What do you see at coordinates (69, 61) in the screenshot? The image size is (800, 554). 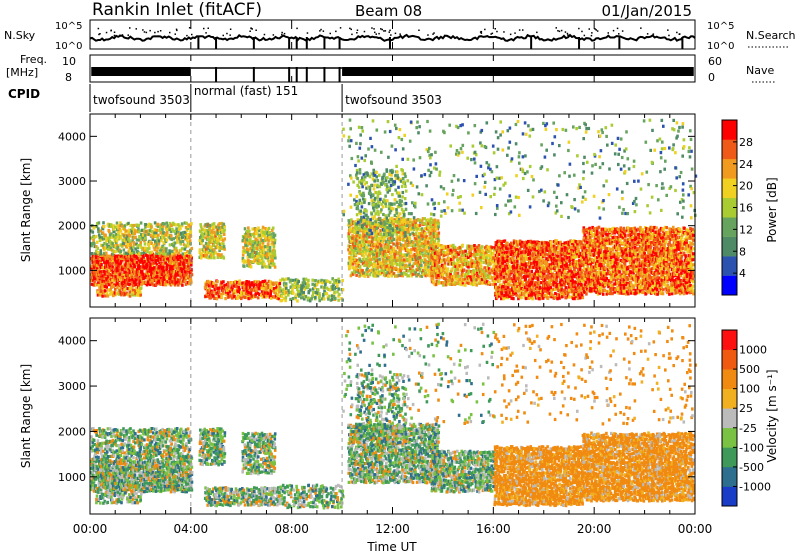 I see `freq-tick-top: 10` at bounding box center [69, 61].